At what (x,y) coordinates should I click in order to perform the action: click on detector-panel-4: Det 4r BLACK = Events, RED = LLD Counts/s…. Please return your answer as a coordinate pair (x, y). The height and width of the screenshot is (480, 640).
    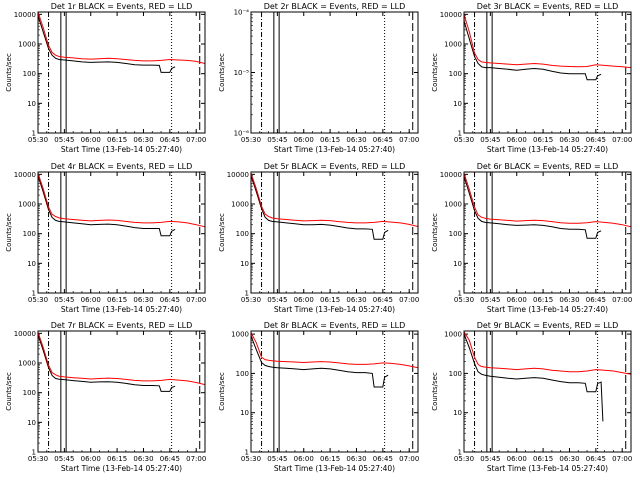
    Looking at the image, I should click on (105, 238).